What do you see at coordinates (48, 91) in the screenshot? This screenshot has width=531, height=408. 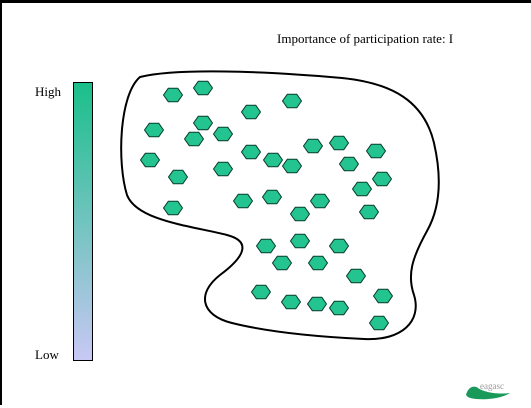 I see `scale-high-label: High` at bounding box center [48, 91].